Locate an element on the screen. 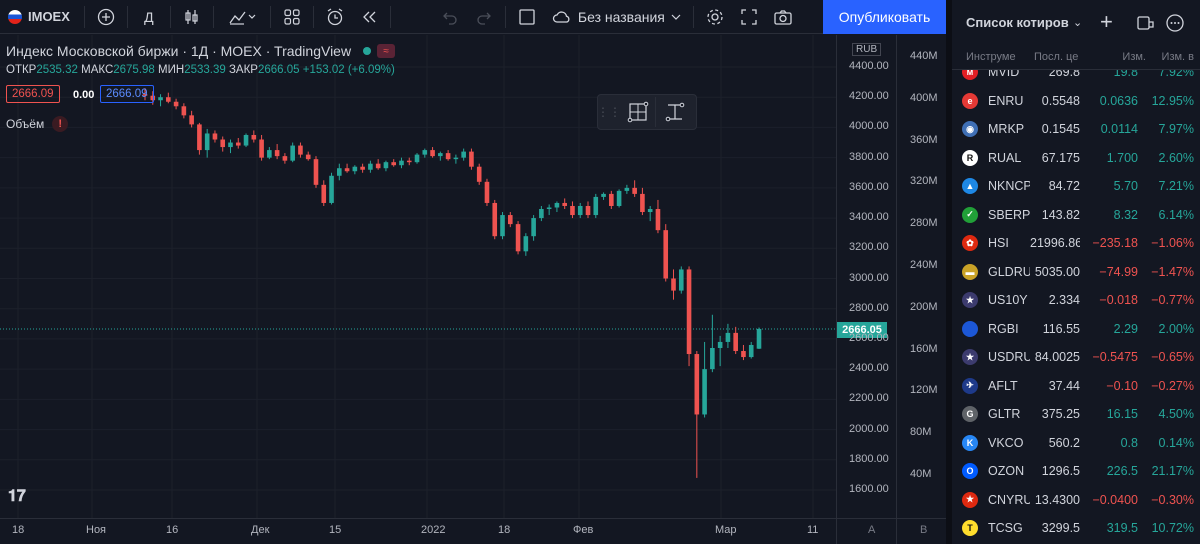  watchlist-row-sberp: ✓ SBERP 143.82 8.32 6.14% is located at coordinates (1076, 215).